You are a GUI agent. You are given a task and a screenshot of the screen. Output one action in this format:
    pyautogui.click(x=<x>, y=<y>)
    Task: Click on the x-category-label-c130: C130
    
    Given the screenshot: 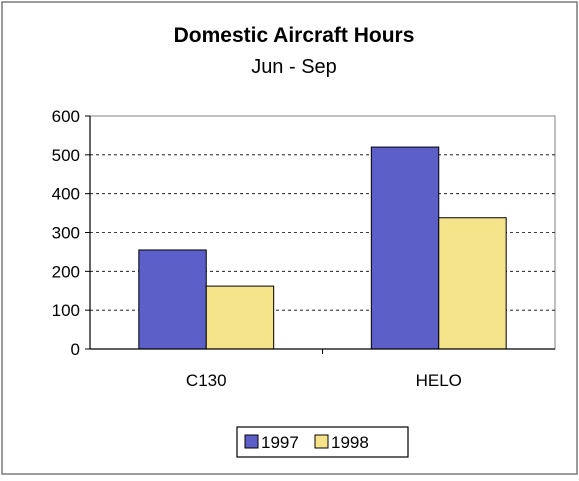 What is the action you would take?
    pyautogui.click(x=206, y=380)
    